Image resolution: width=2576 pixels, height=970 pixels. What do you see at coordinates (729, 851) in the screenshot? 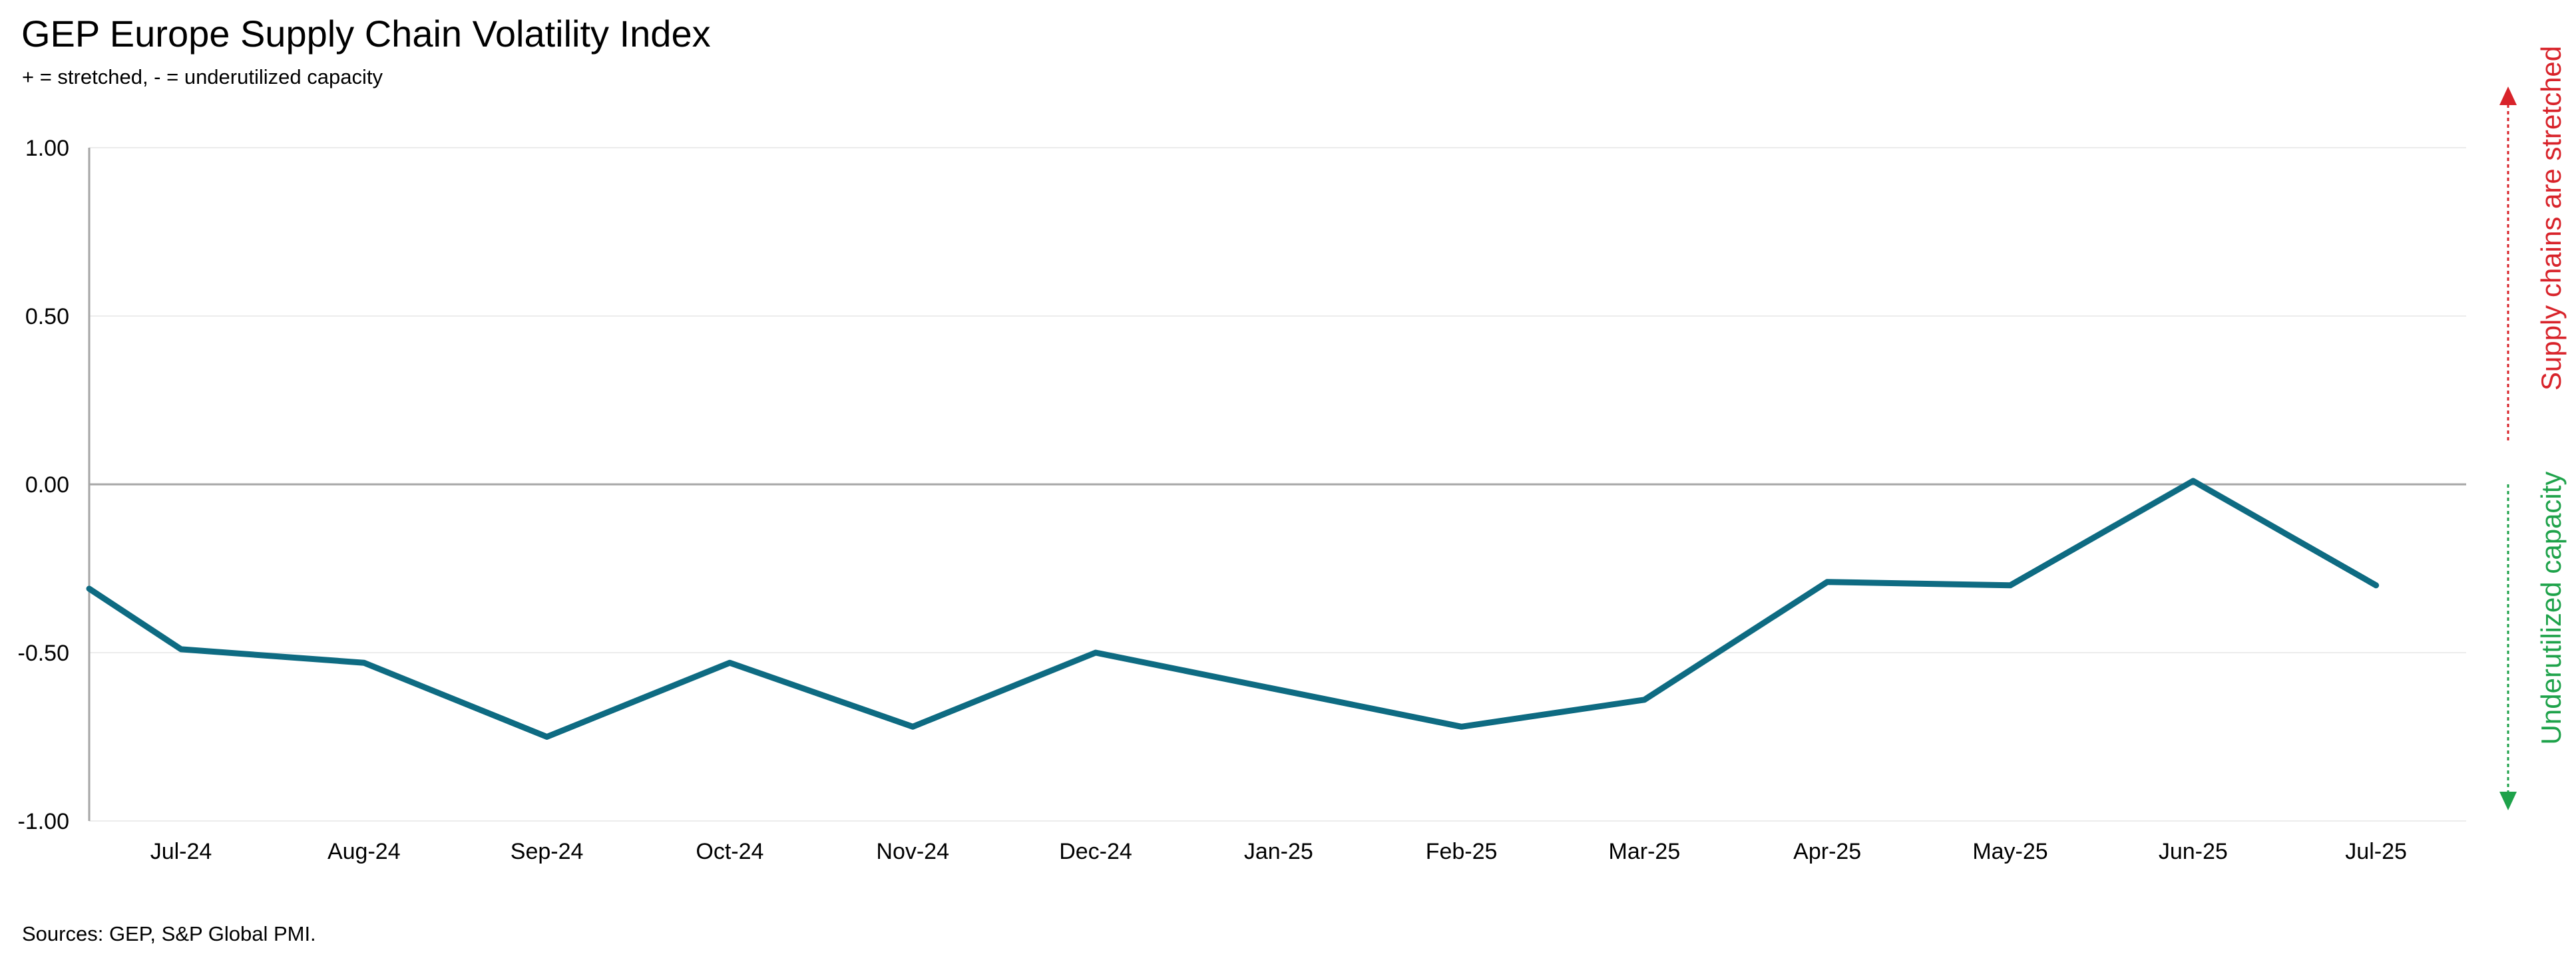
I see `x-tick-label: Oct-24` at bounding box center [729, 851].